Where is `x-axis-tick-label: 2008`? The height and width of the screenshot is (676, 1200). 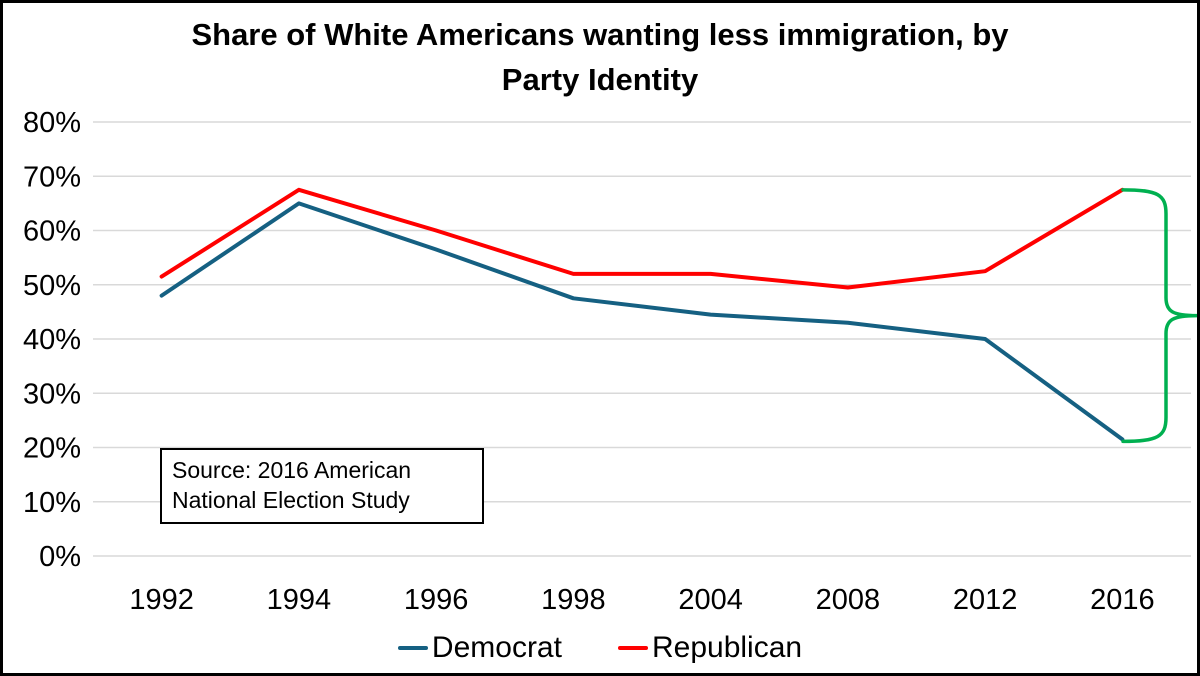 x-axis-tick-label: 2008 is located at coordinates (848, 600).